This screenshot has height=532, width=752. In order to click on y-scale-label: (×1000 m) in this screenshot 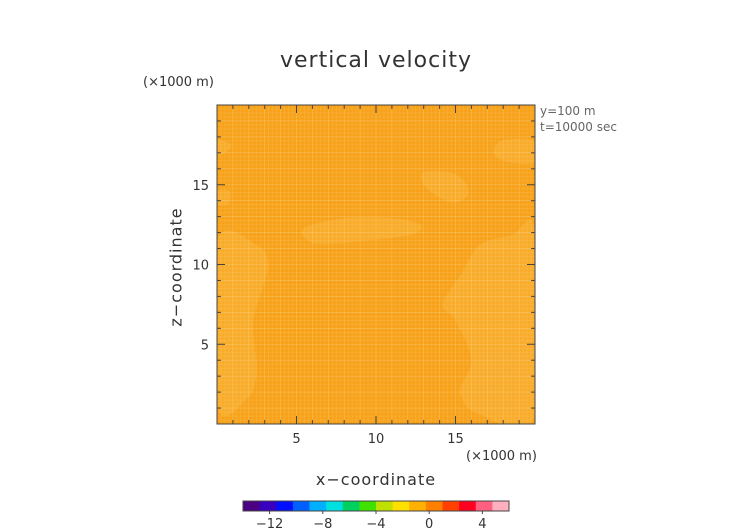, I will do `click(178, 82)`.